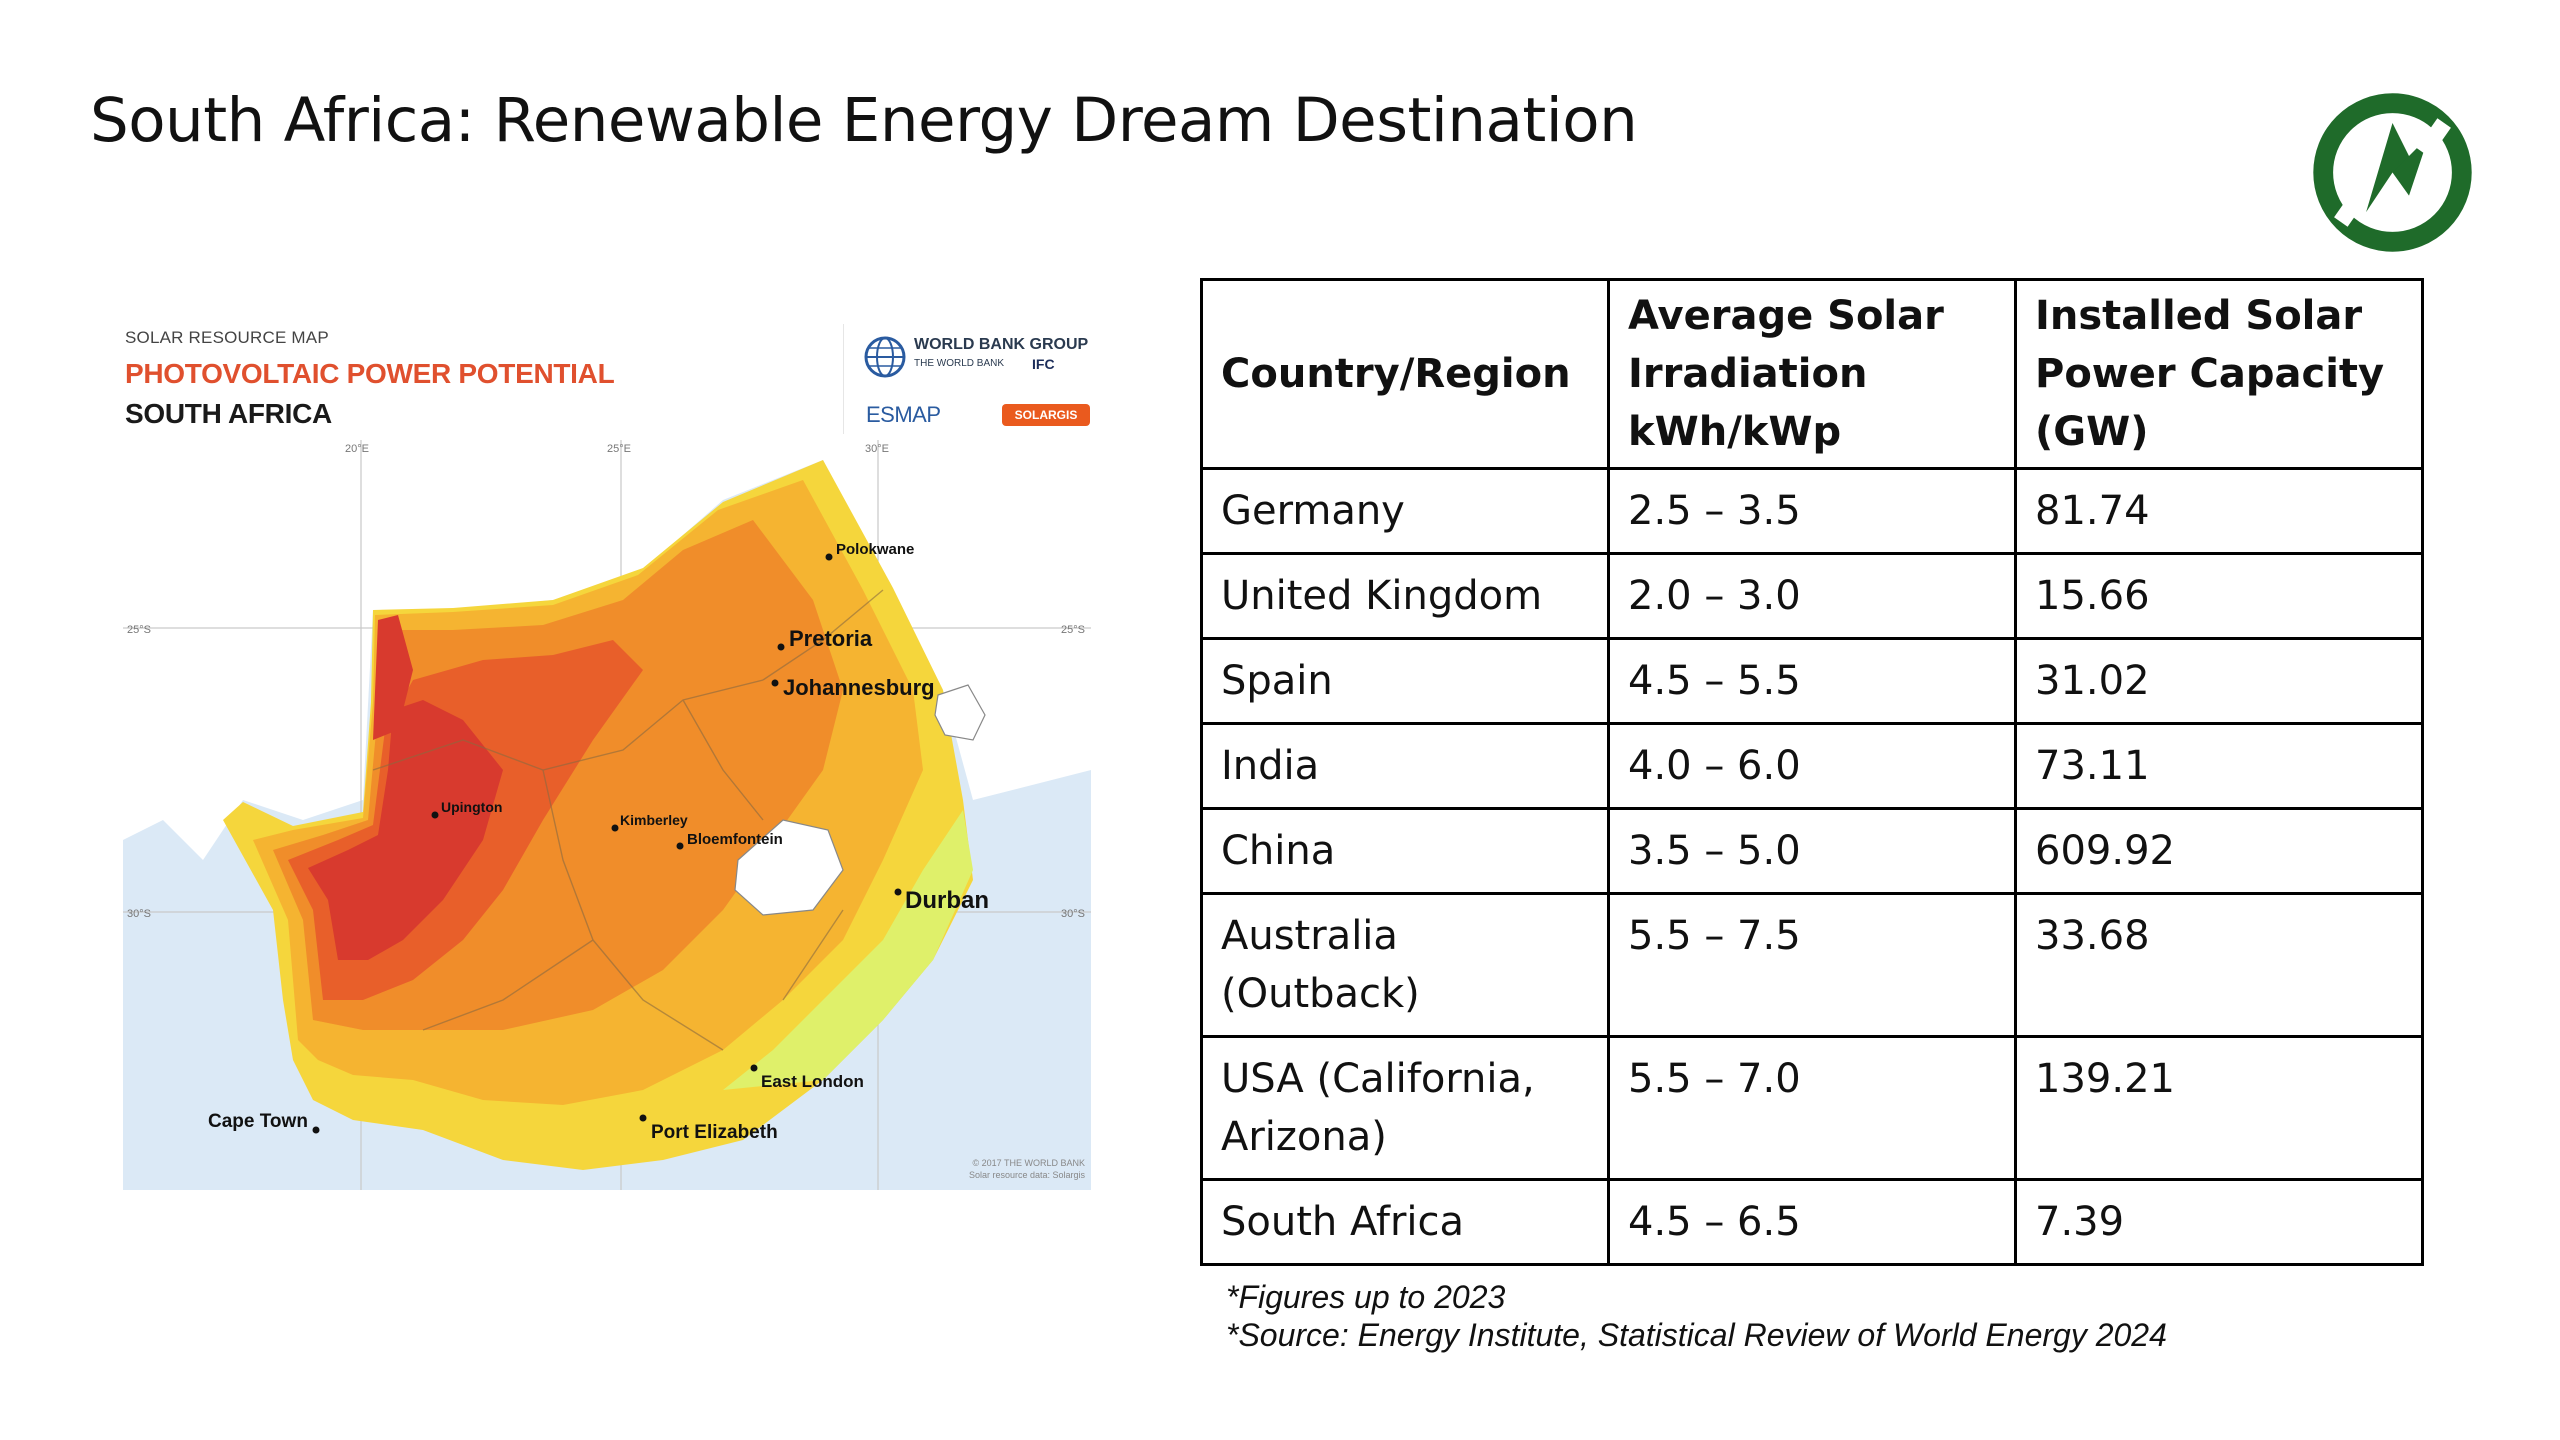 Image resolution: width=2560 pixels, height=1440 pixels. Describe the element at coordinates (1001, 344) in the screenshot. I see `world-bank-label: WORLD BANK GROUP` at that location.